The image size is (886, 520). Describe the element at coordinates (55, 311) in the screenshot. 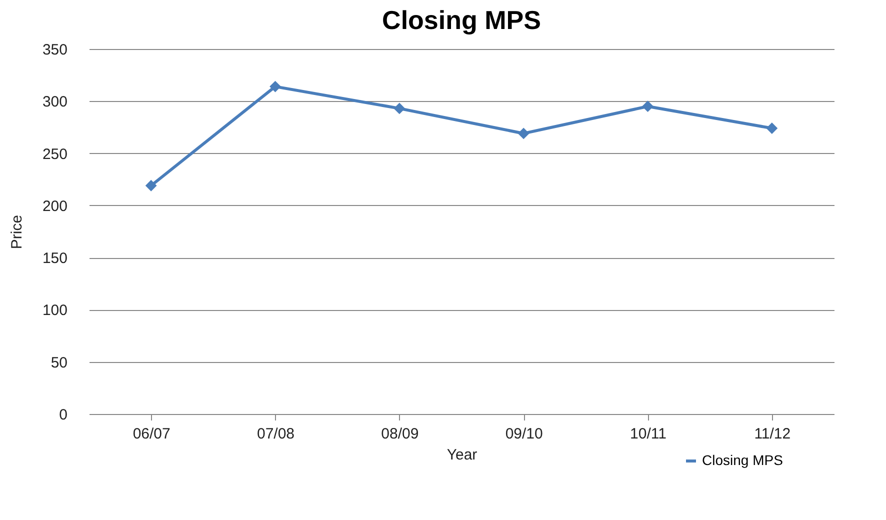

I see `y-tick-label: 100` at that location.